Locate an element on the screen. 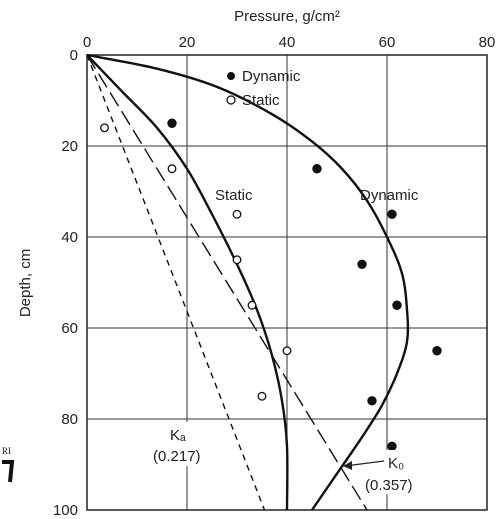 This screenshot has width=500, height=519. x-axis-title: Pressure, g/cm² is located at coordinates (287, 16).